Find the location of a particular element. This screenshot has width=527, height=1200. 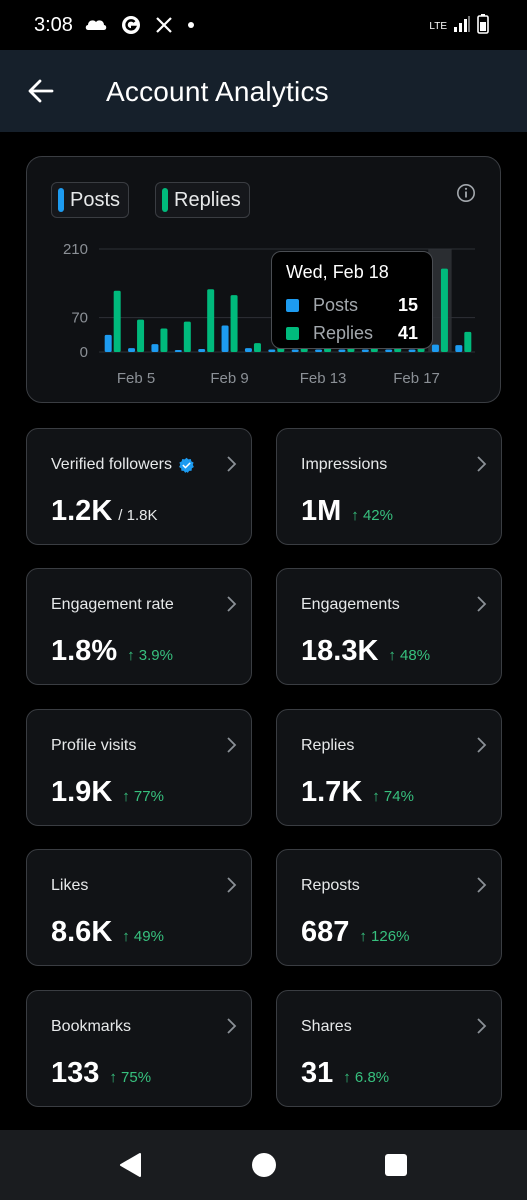

metric-value-row: 1.9K ↑ 77% is located at coordinates (107, 792).